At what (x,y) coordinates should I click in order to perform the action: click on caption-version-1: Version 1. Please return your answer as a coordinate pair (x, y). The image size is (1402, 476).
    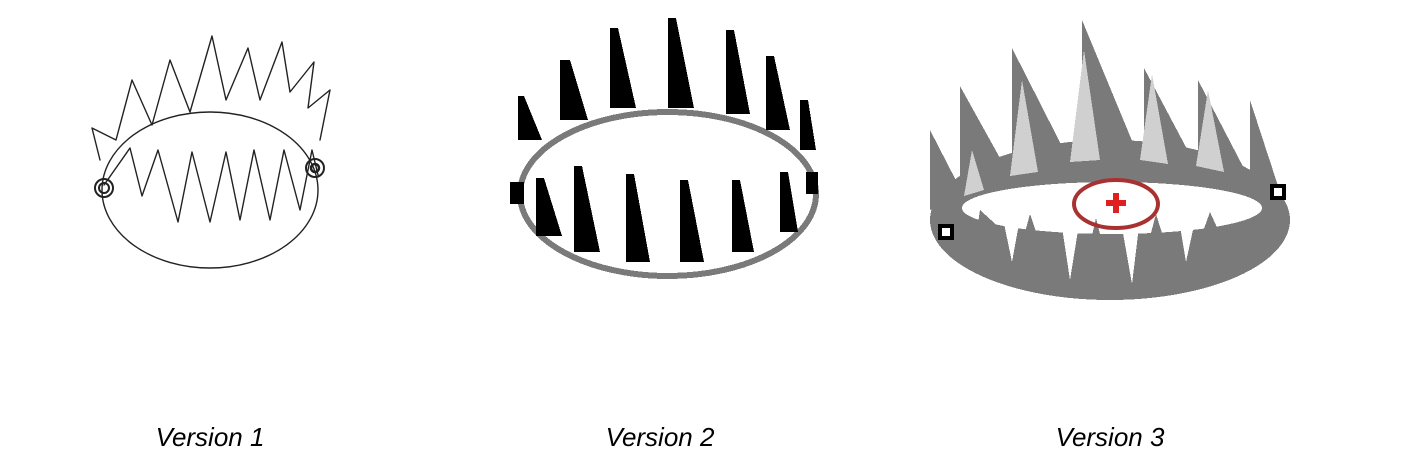
    Looking at the image, I should click on (210, 437).